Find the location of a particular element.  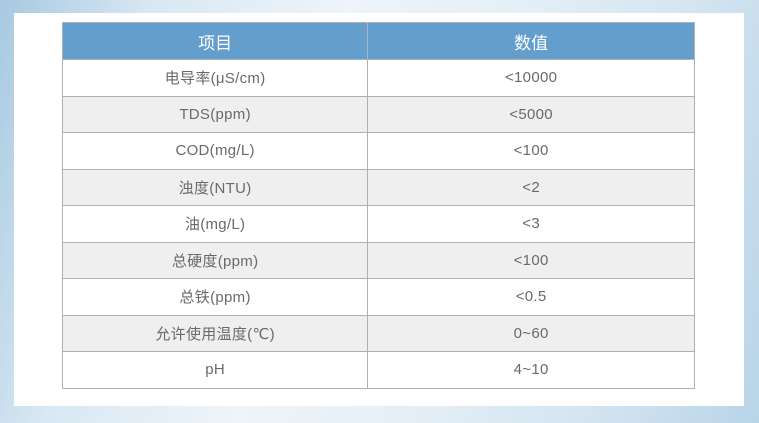

value-cell: <10000 is located at coordinates (531, 78).